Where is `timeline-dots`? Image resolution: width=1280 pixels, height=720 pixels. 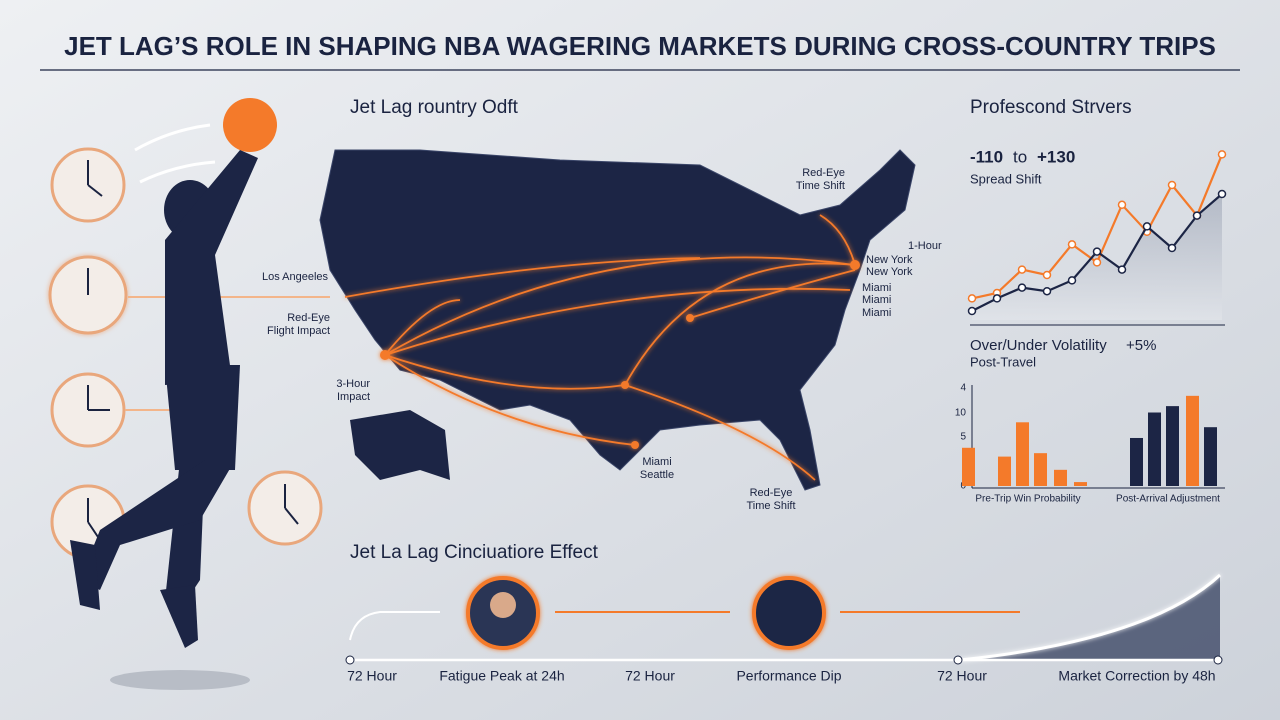 timeline-dots is located at coordinates (784, 660).